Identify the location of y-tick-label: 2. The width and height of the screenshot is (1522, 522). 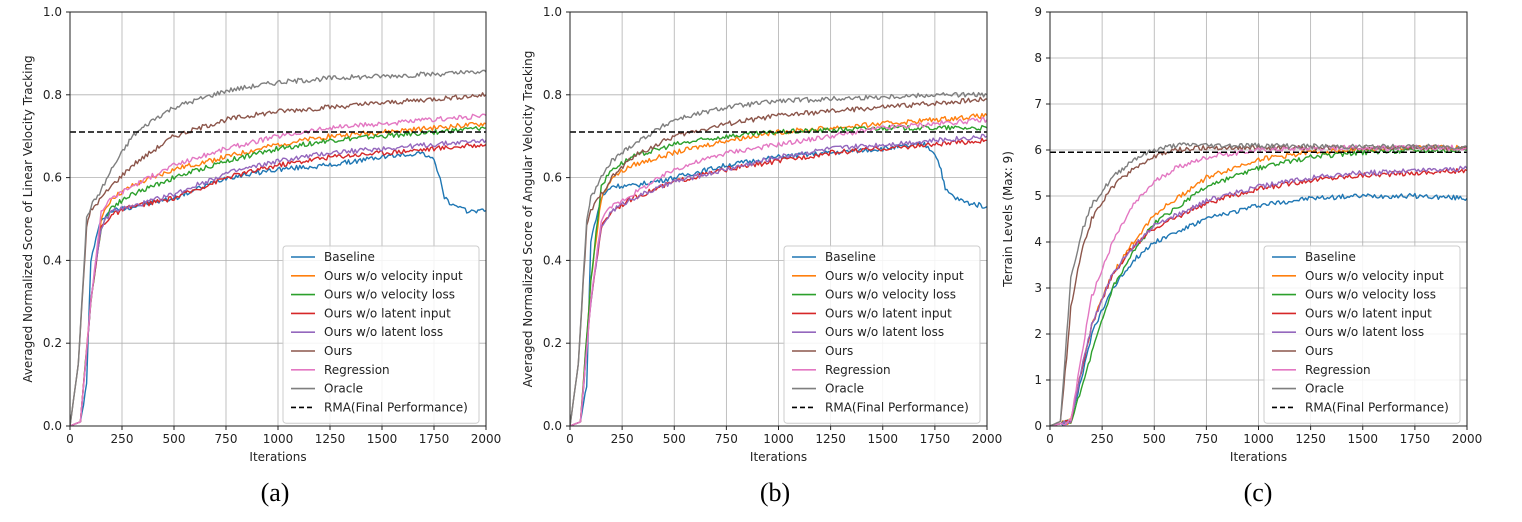
(1038, 334).